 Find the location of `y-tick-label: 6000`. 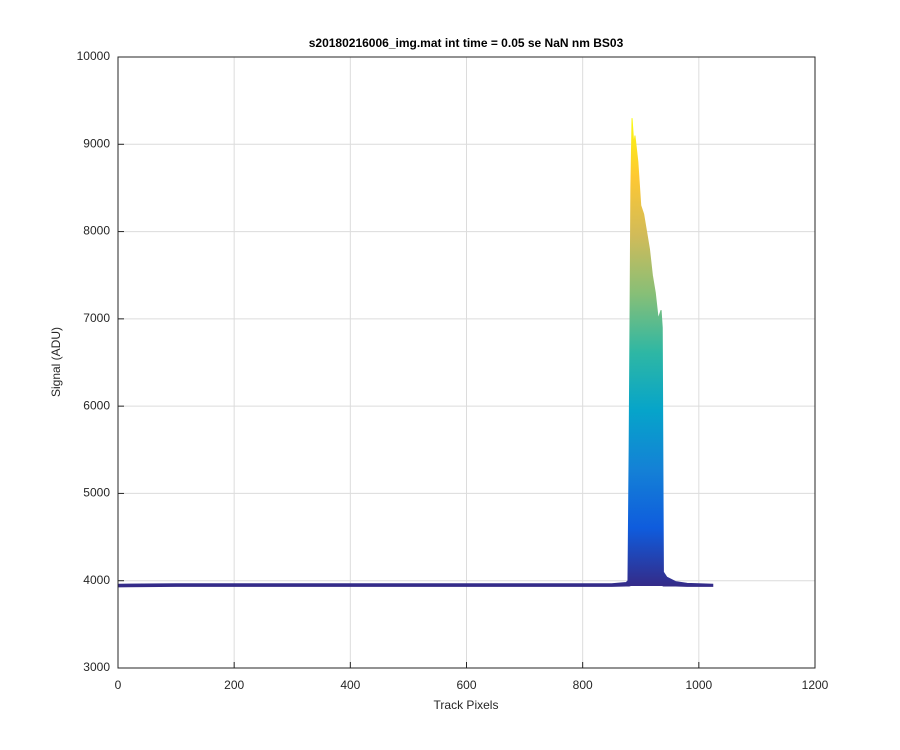

y-tick-label: 6000 is located at coordinates (96, 405).